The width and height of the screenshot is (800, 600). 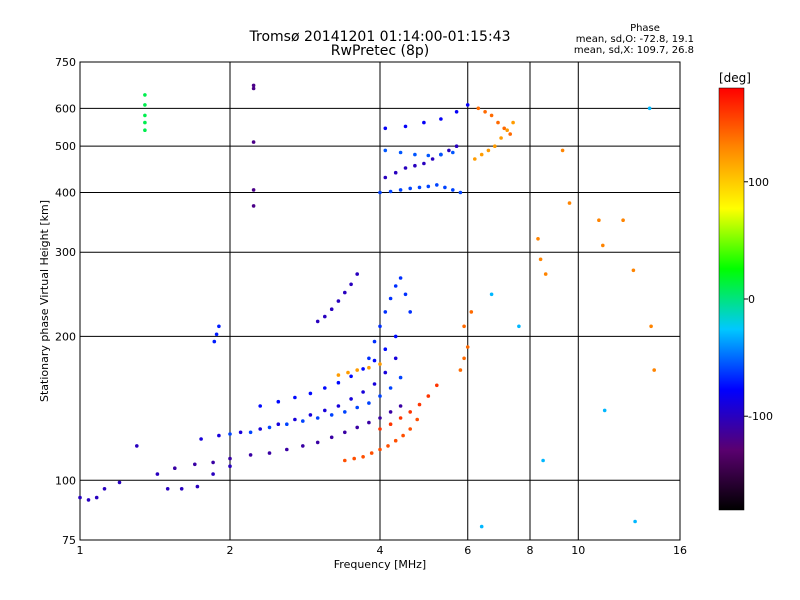 I want to click on chart-title: Tromsø 20141201 01:14:00-01:15:43, so click(x=380, y=37).